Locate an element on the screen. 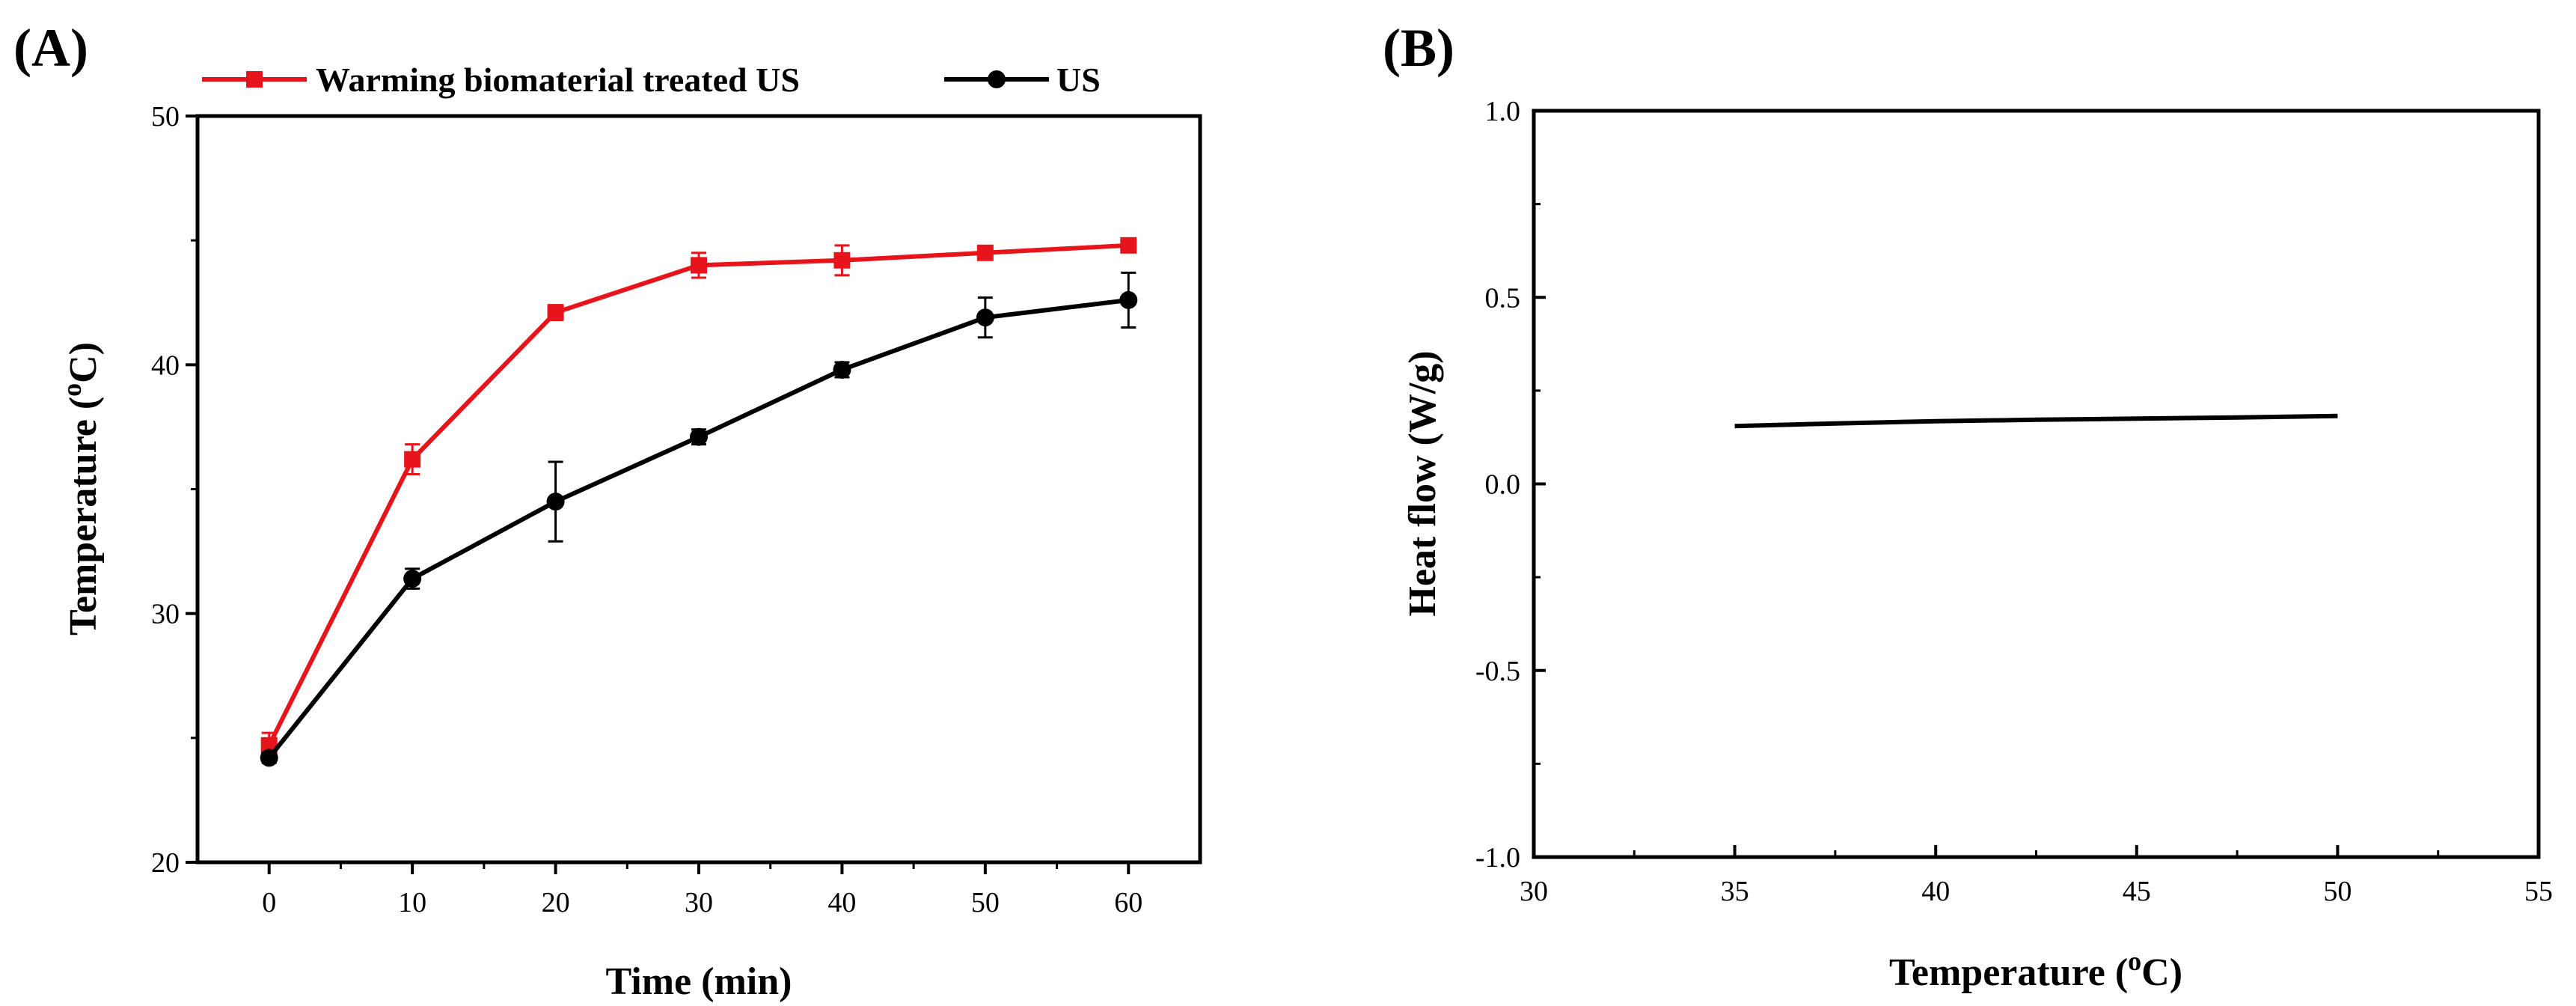  chart-a-y-tick-label: 20 is located at coordinates (165, 863).